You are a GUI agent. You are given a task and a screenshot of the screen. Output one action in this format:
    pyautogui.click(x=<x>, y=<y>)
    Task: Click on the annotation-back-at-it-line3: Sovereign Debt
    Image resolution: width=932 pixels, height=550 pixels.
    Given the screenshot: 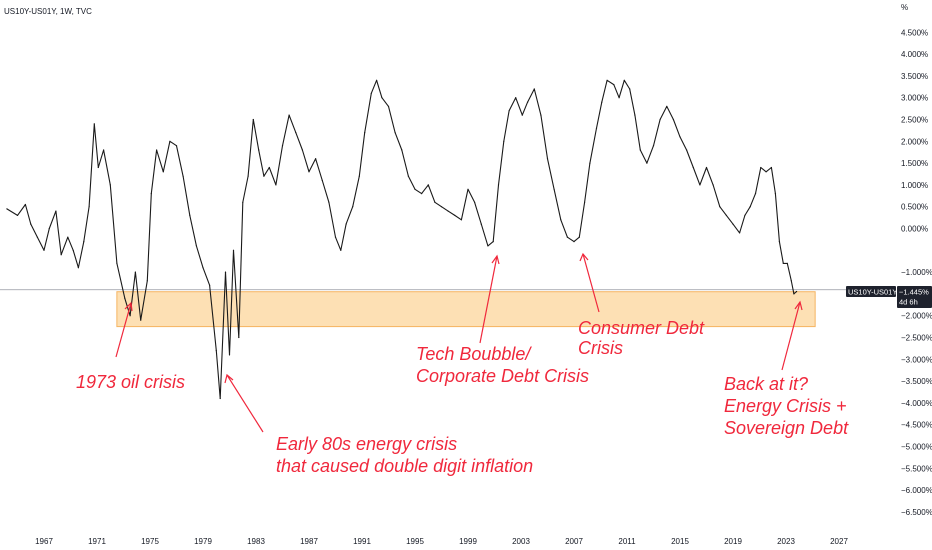 What is the action you would take?
    pyautogui.click(x=786, y=428)
    